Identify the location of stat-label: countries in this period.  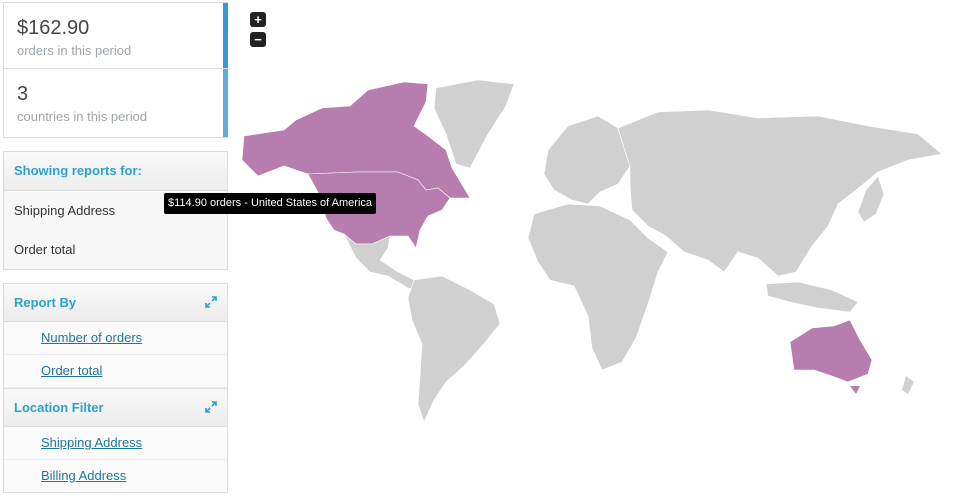
(82, 116).